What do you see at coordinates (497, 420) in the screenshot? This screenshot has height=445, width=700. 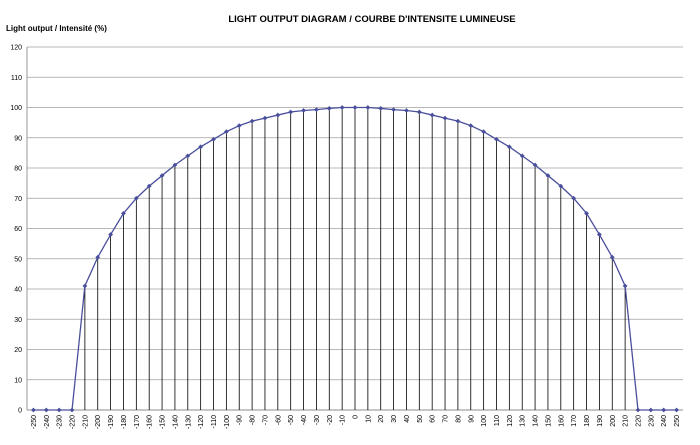 I see `x-tick-label: 110` at bounding box center [497, 420].